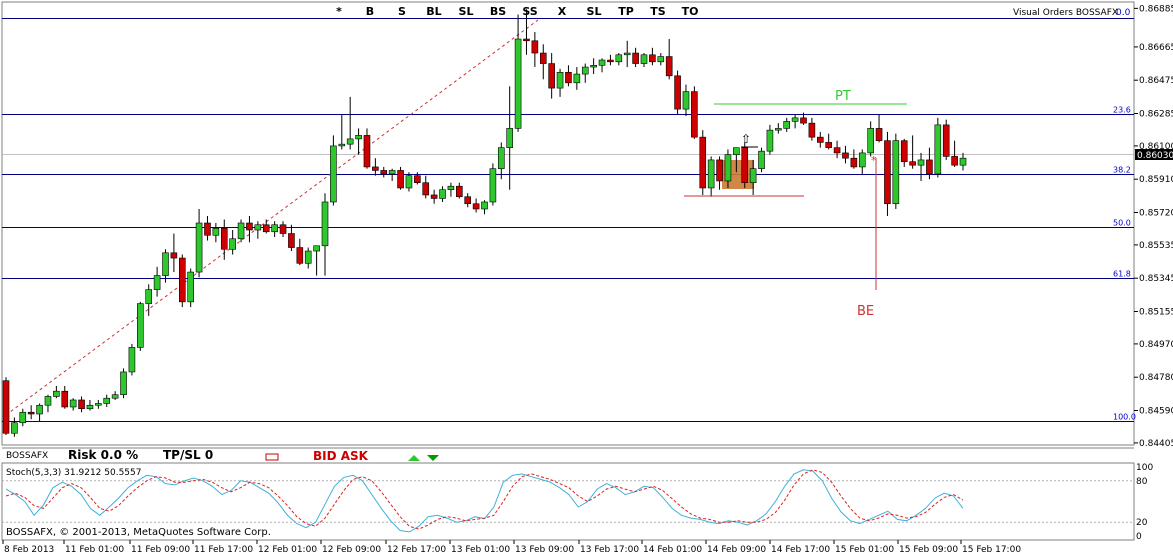 The image size is (1173, 556). What do you see at coordinates (272, 457) in the screenshot?
I see `bottom-flag-icon` at bounding box center [272, 457].